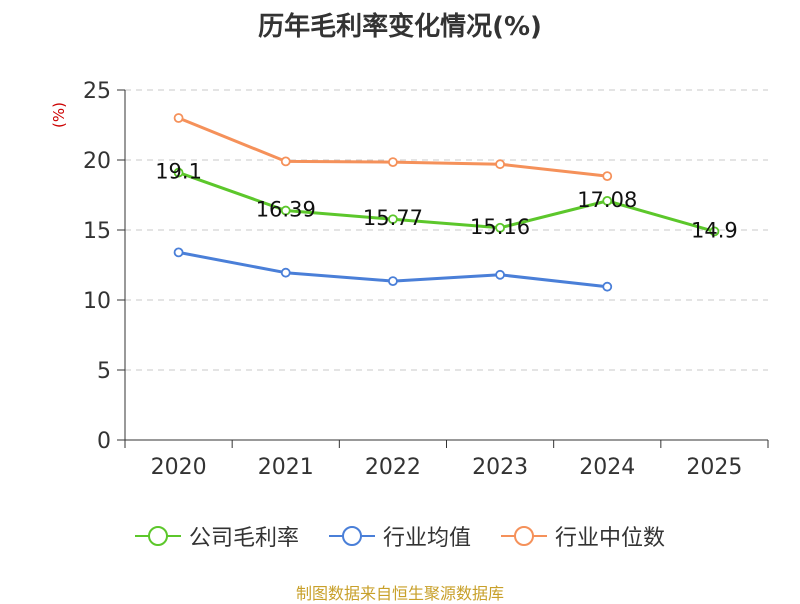  What do you see at coordinates (104, 371) in the screenshot?
I see `y-tick-label: 5` at bounding box center [104, 371].